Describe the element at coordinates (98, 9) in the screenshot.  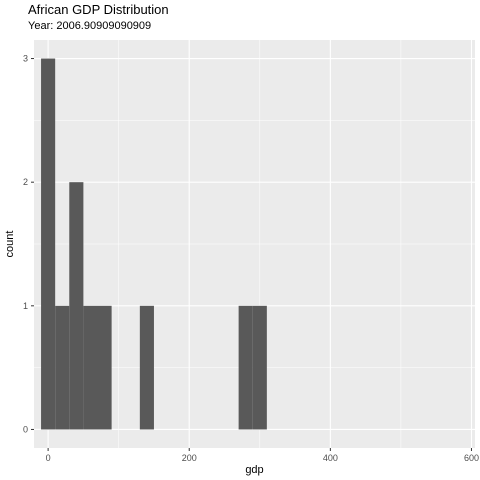
I see `chart-title: African GDP Distribution` at that location.